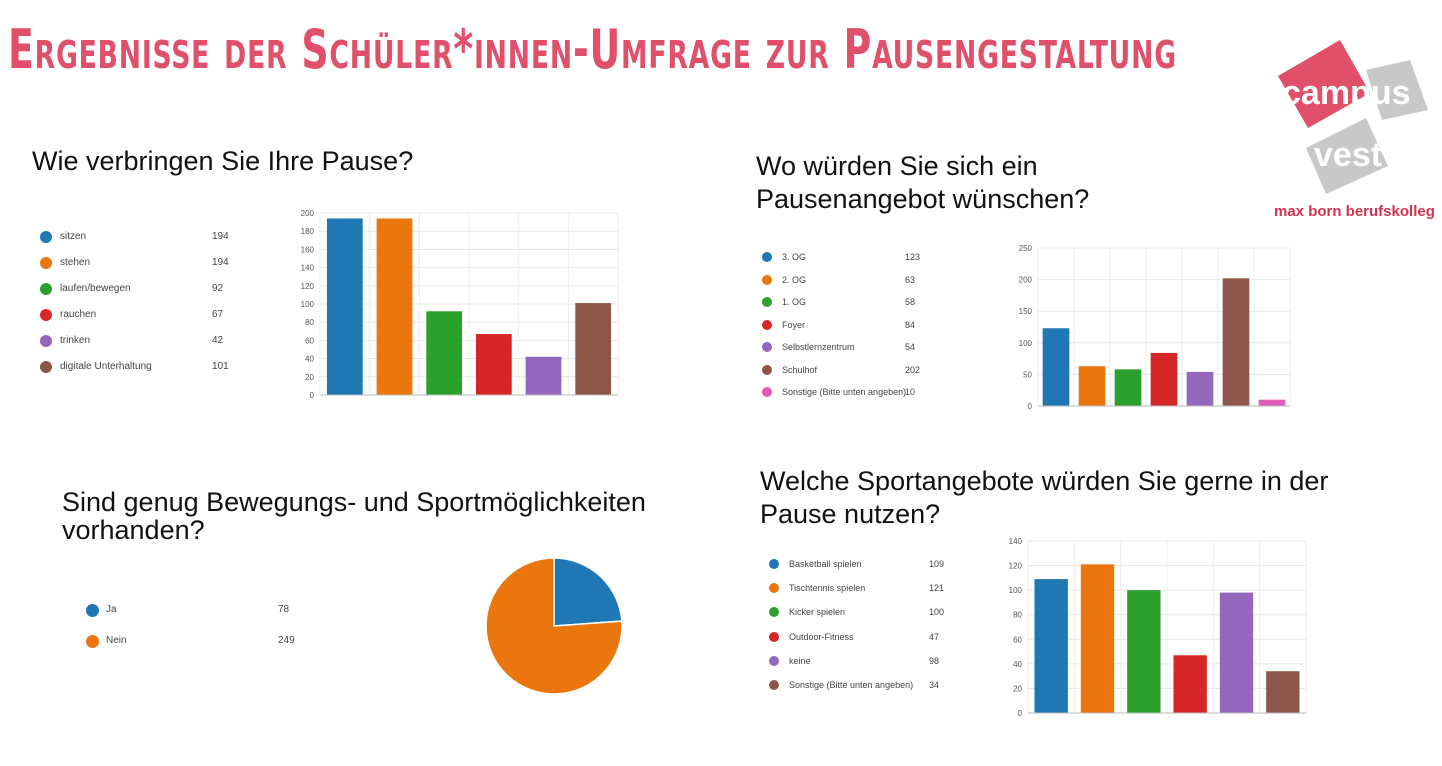  Describe the element at coordinates (1017, 688) in the screenshot. I see `y-tick-label: 20` at that location.